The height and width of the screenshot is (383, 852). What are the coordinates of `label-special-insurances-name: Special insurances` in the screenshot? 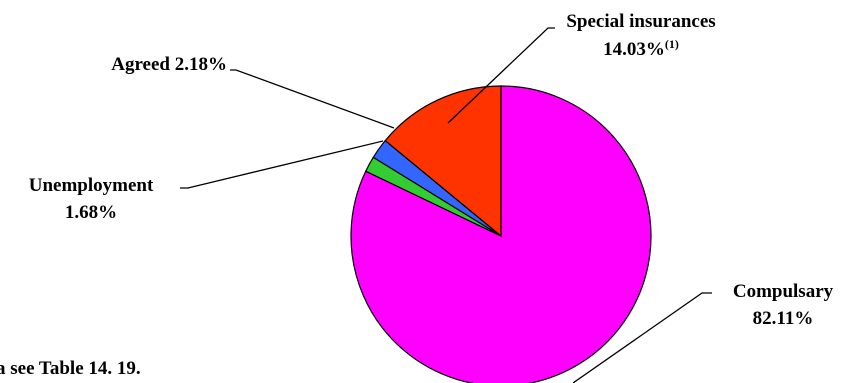 It's located at (640, 21).